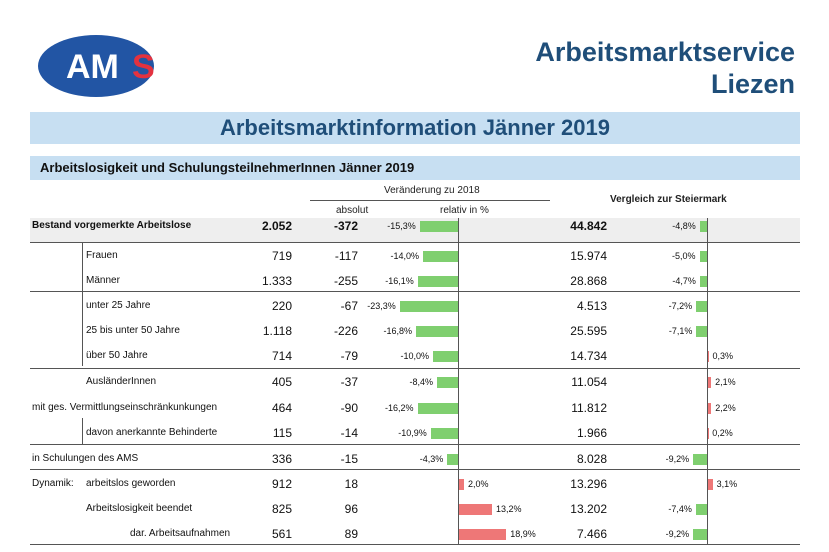 The image size is (829, 552). Describe the element at coordinates (276, 226) in the screenshot. I see `row-value: 2.052` at that location.